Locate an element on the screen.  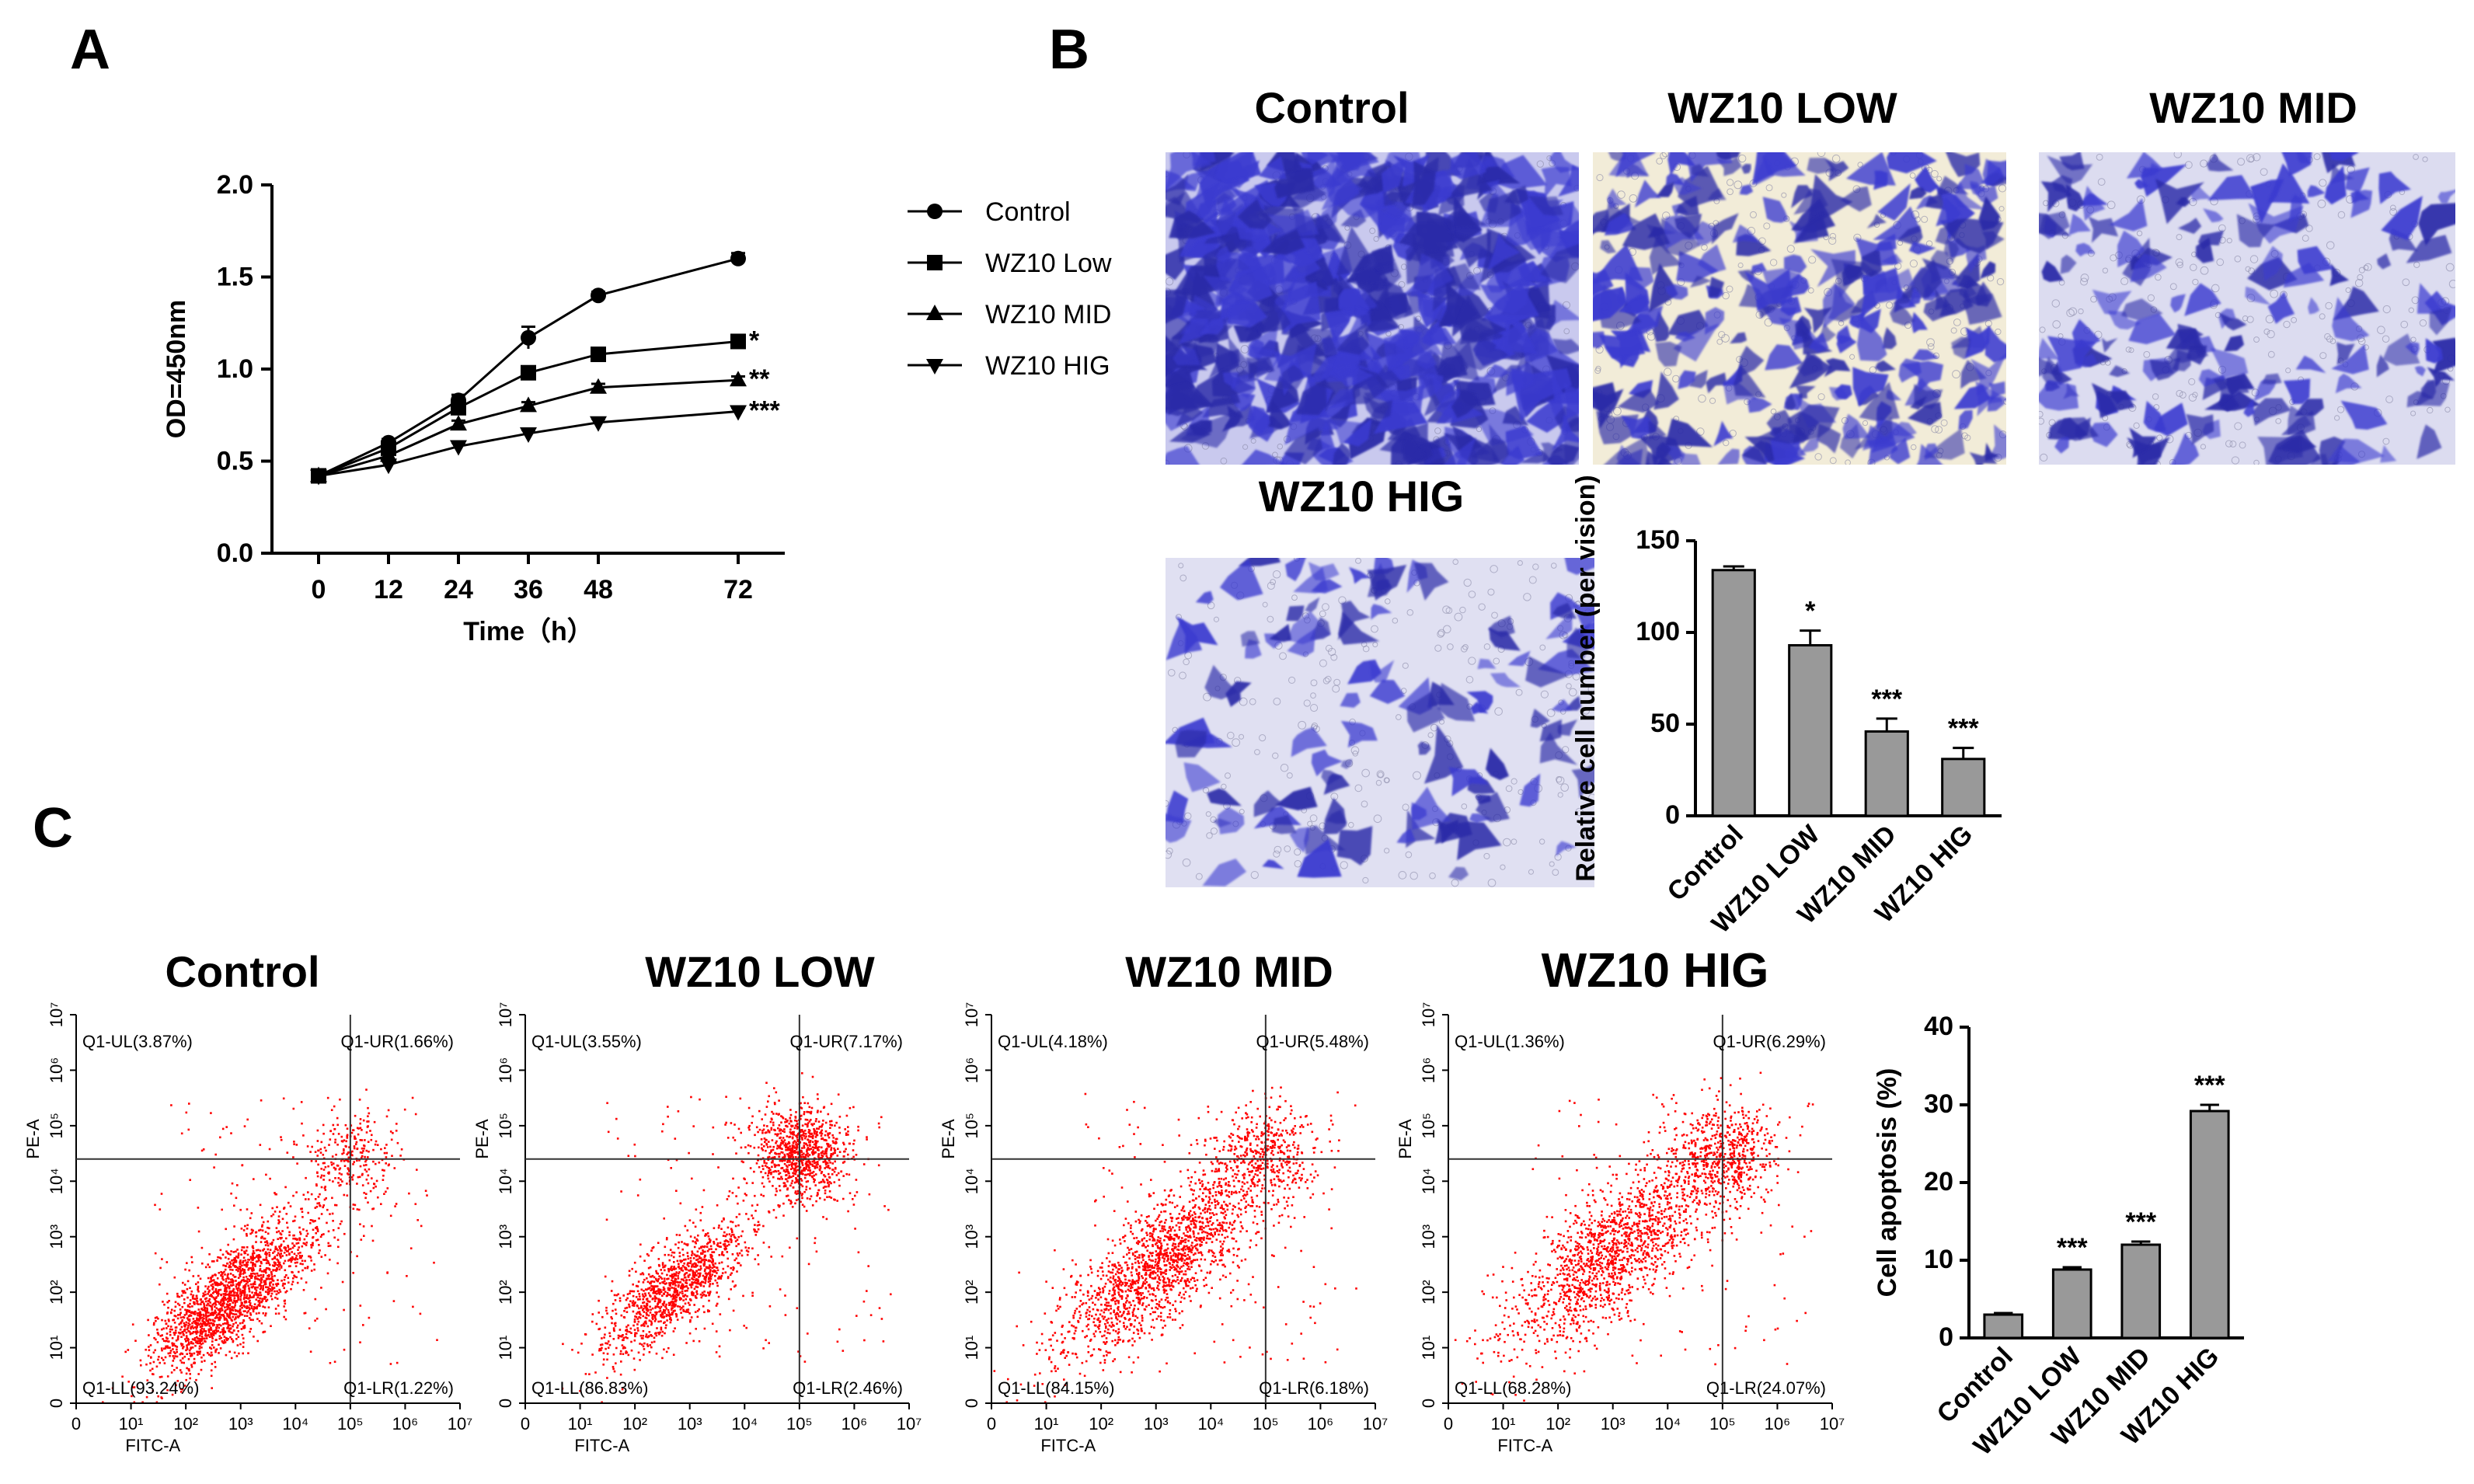
bar is located at coordinates (1810, 730).